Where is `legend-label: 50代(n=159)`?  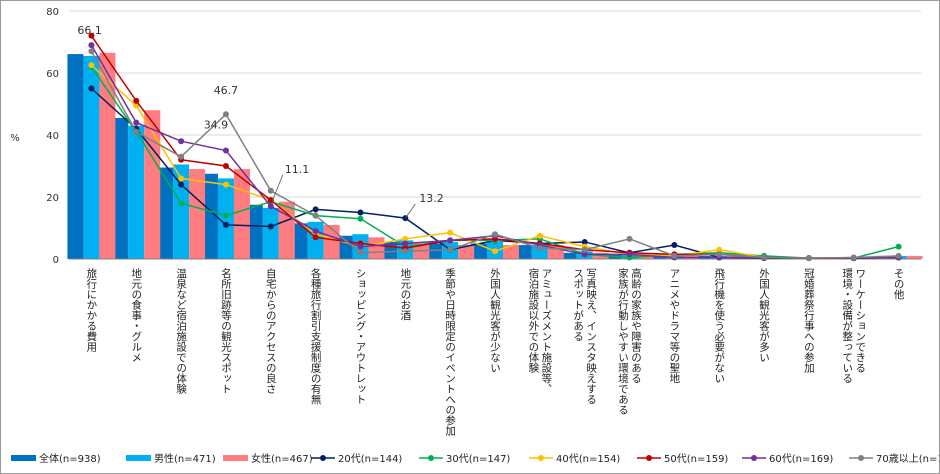 legend-label: 50代(n=159) is located at coordinates (696, 459).